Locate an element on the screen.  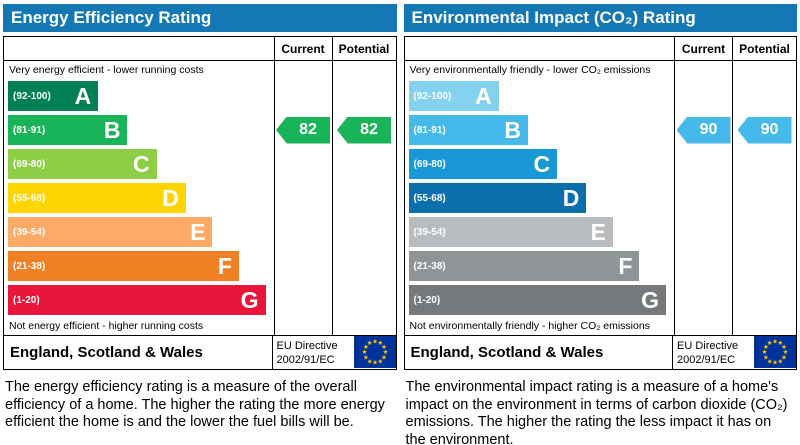
energy-band-range-b: (81-91) is located at coordinates (29, 130).